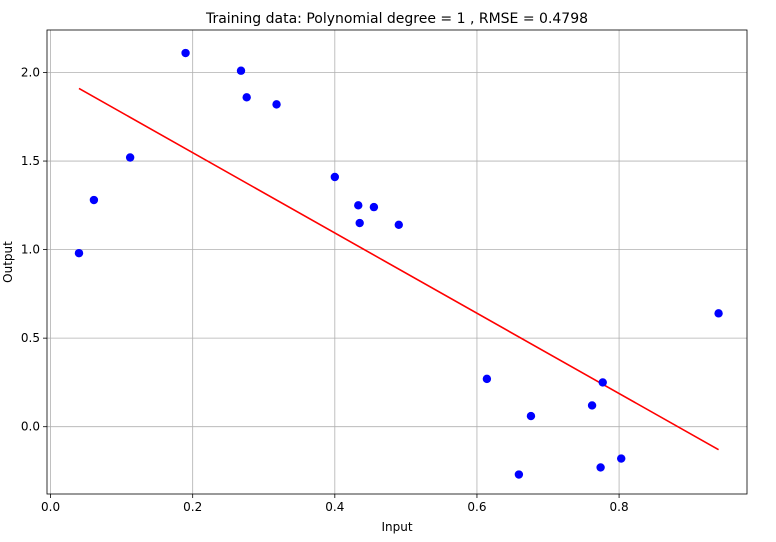 The height and width of the screenshot is (542, 776). What do you see at coordinates (476, 507) in the screenshot?
I see `x-tick-label: 0.6` at bounding box center [476, 507].